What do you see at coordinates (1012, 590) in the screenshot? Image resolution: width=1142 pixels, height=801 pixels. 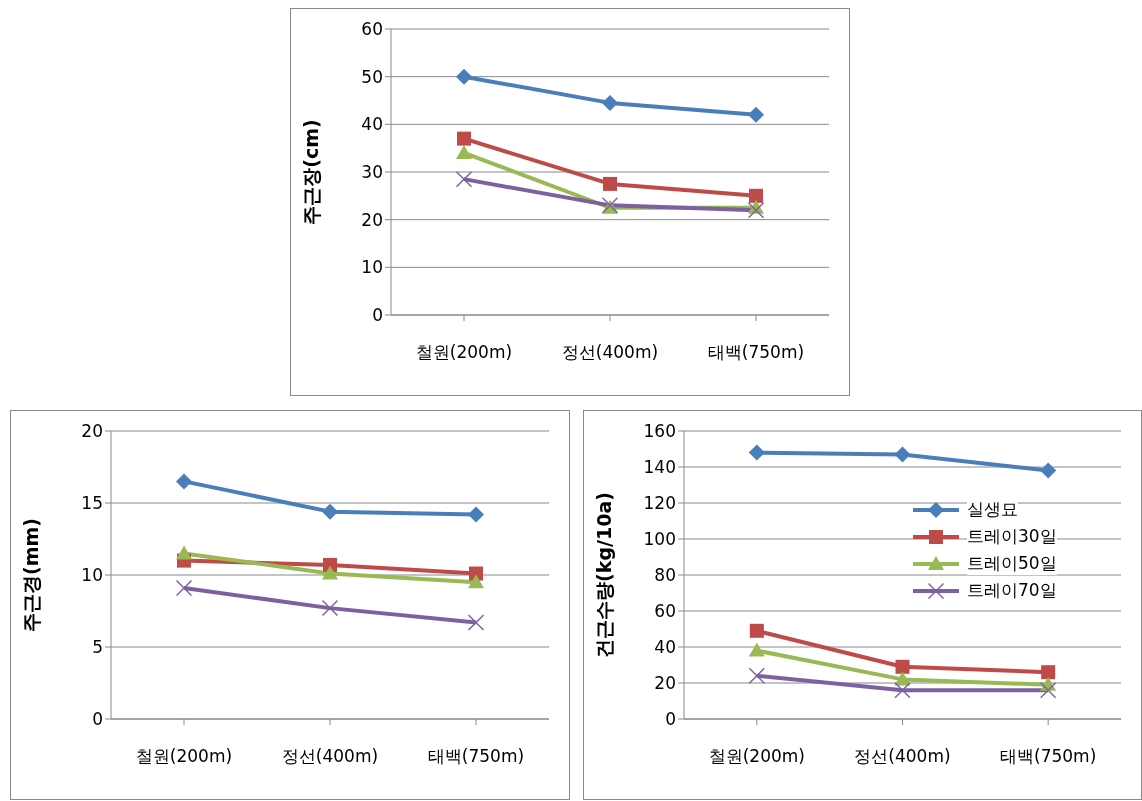 I see `legend-label: 트레이70일` at bounding box center [1012, 590].